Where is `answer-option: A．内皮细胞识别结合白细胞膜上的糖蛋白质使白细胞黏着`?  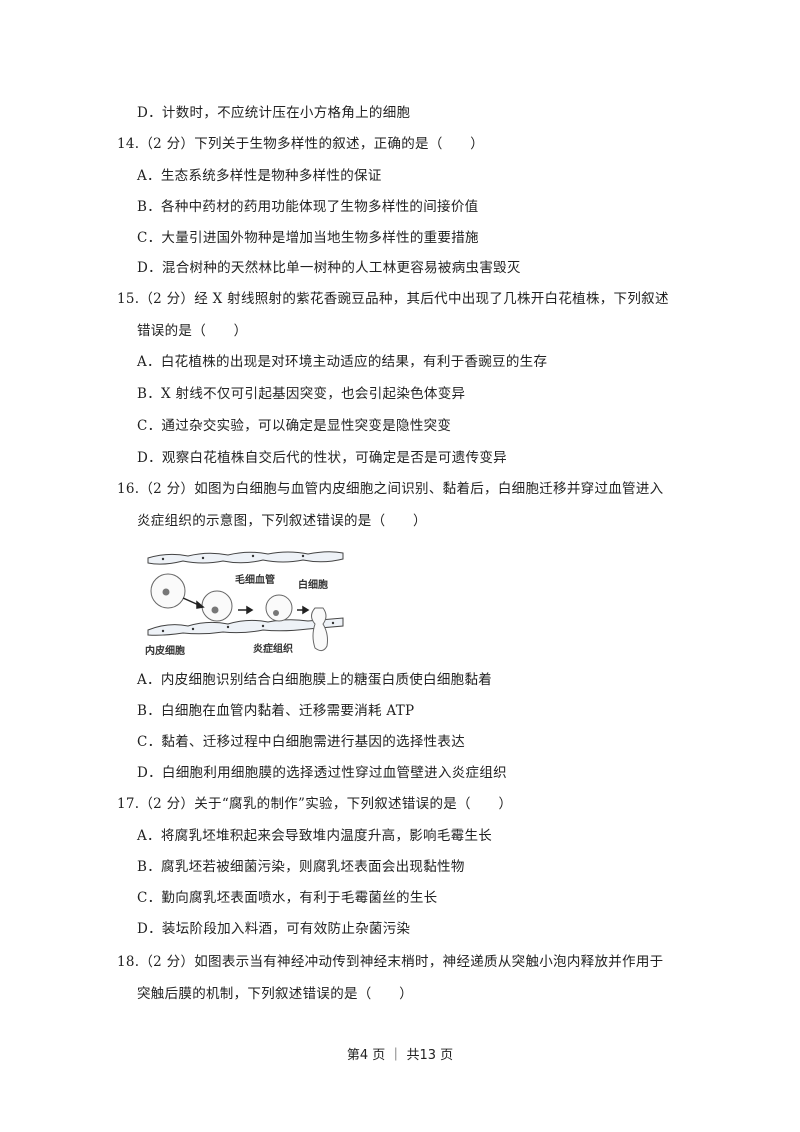 answer-option: A．内皮细胞识别结合白细胞膜上的糖蛋白质使白细胞黏着 is located at coordinates (315, 680).